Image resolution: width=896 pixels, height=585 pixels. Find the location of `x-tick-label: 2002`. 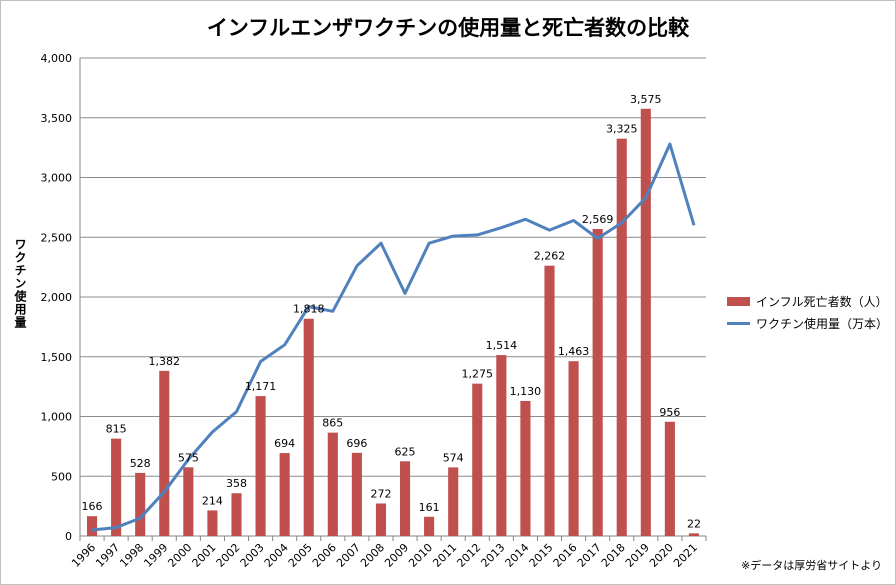

x-tick-label: 2002 is located at coordinates (228, 555).